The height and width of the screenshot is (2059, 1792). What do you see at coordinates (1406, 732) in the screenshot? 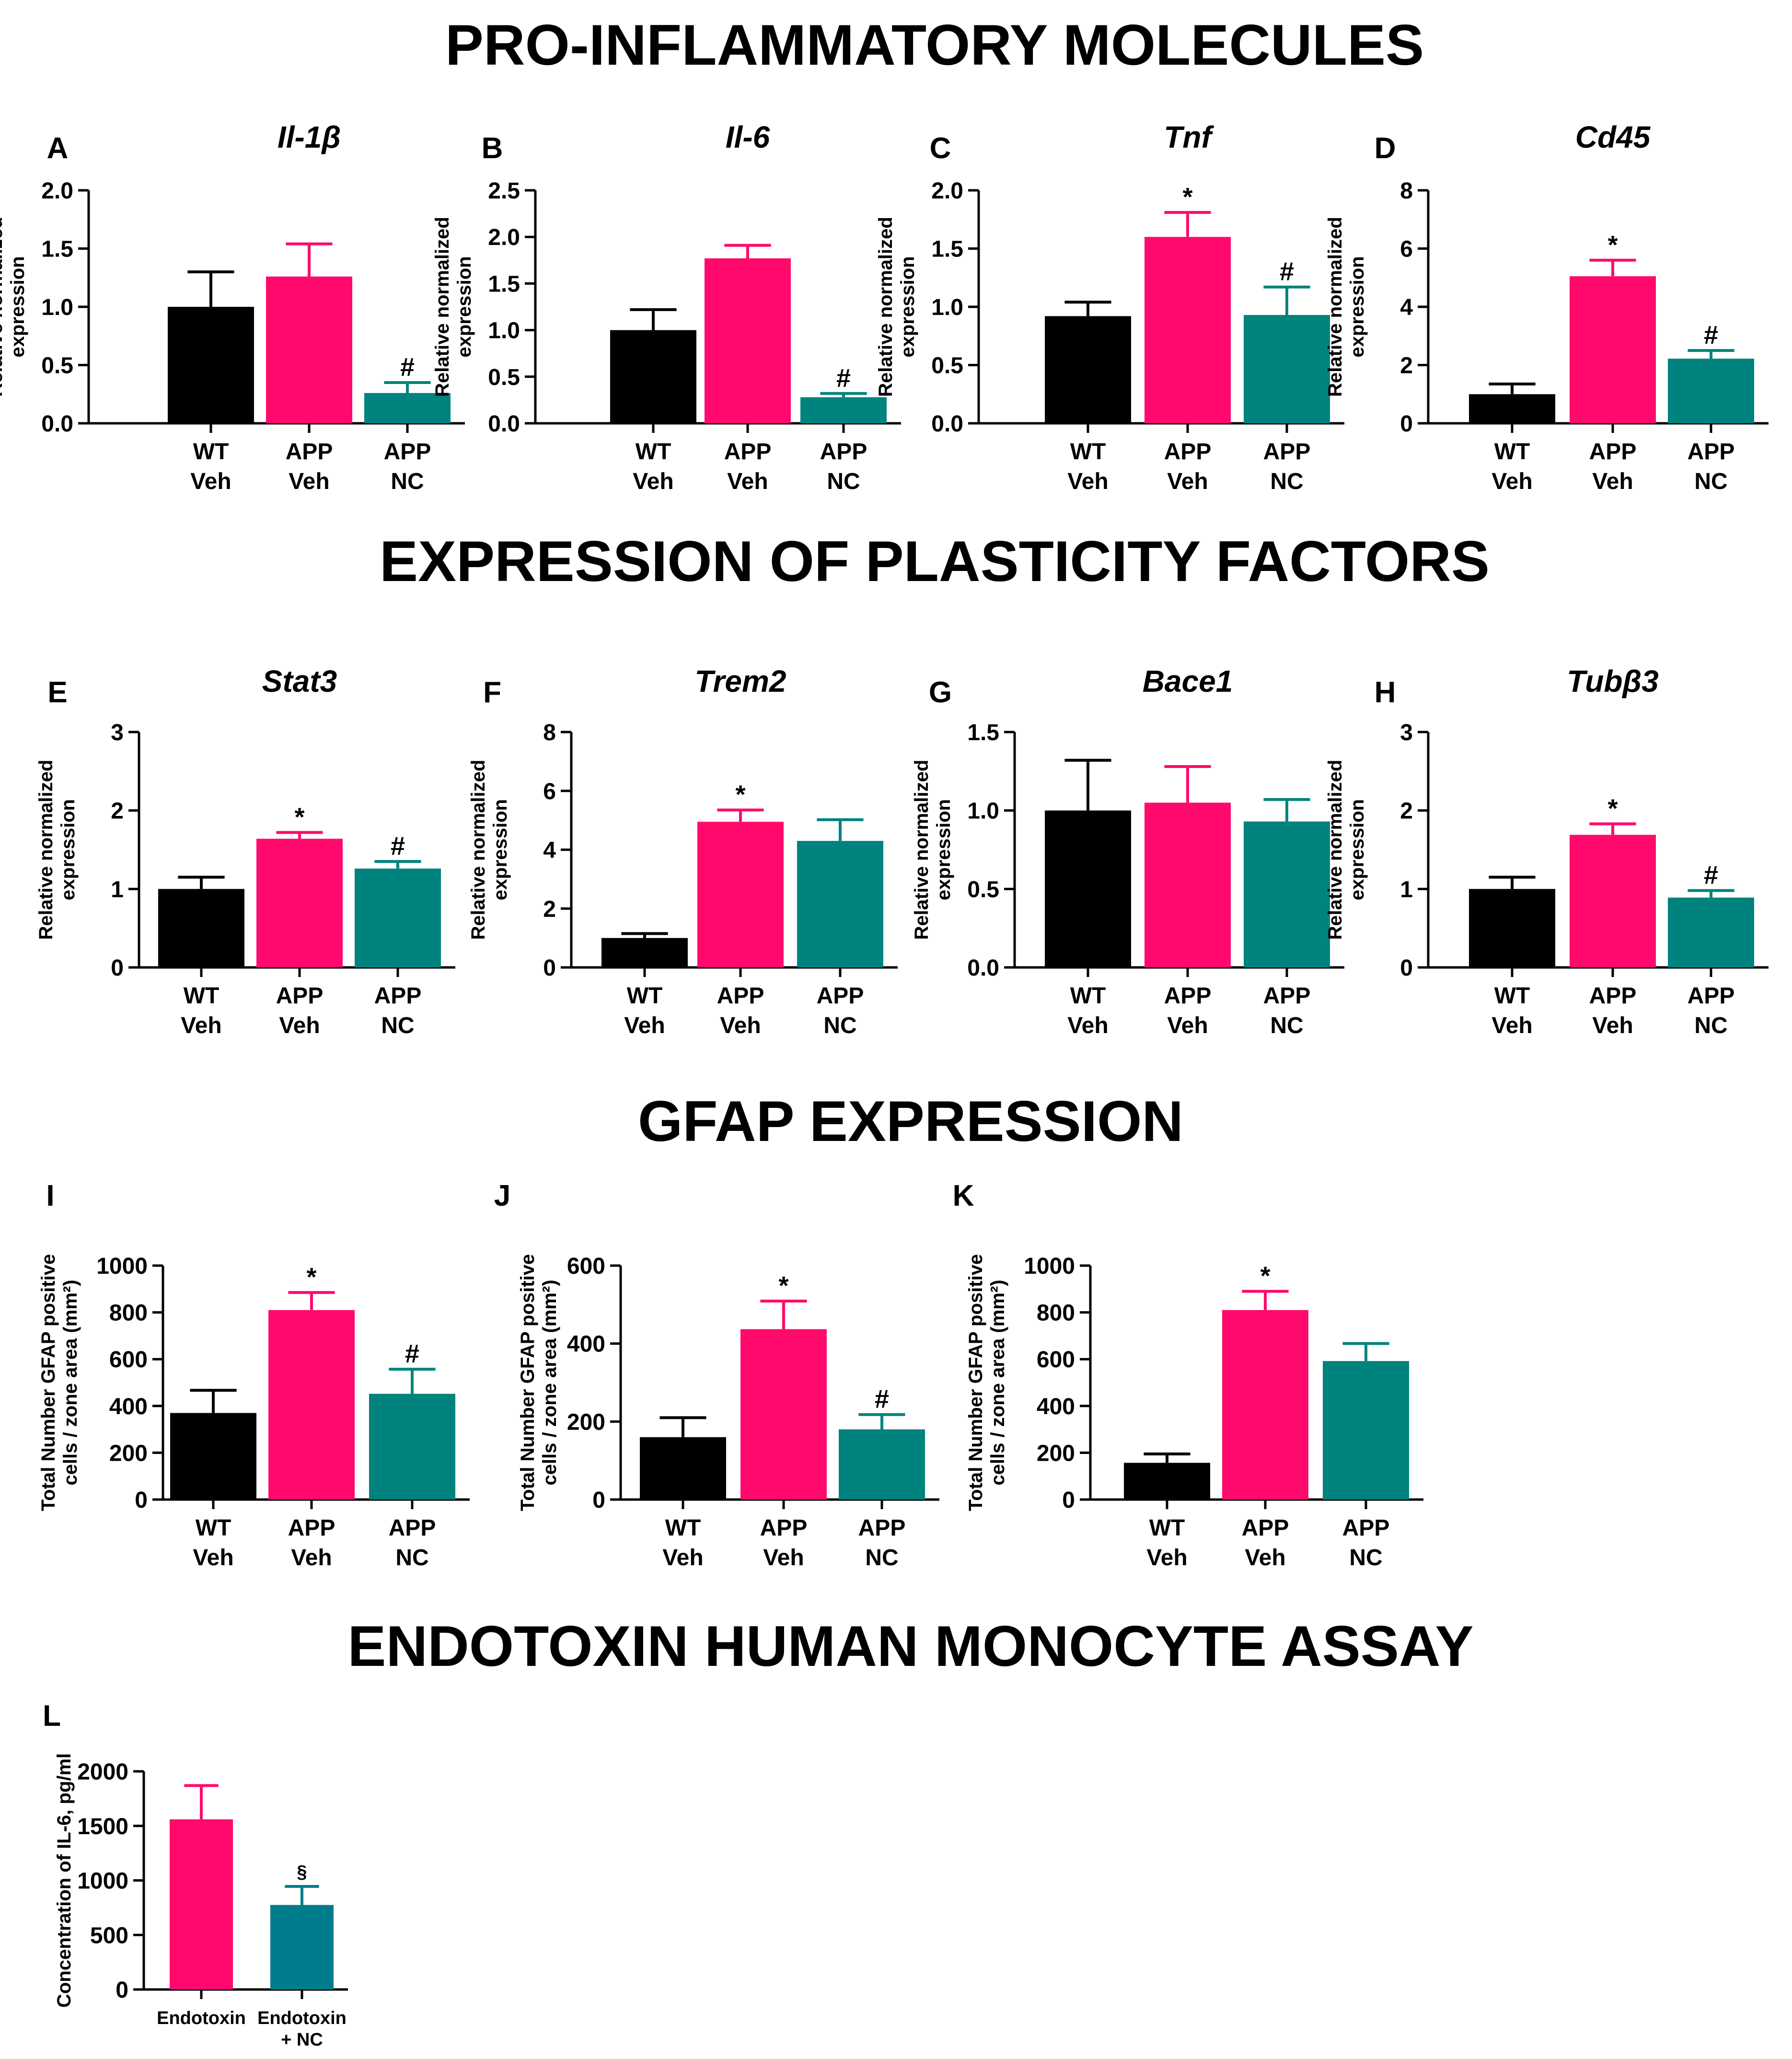
I see `y-tick-label: 3` at bounding box center [1406, 732].